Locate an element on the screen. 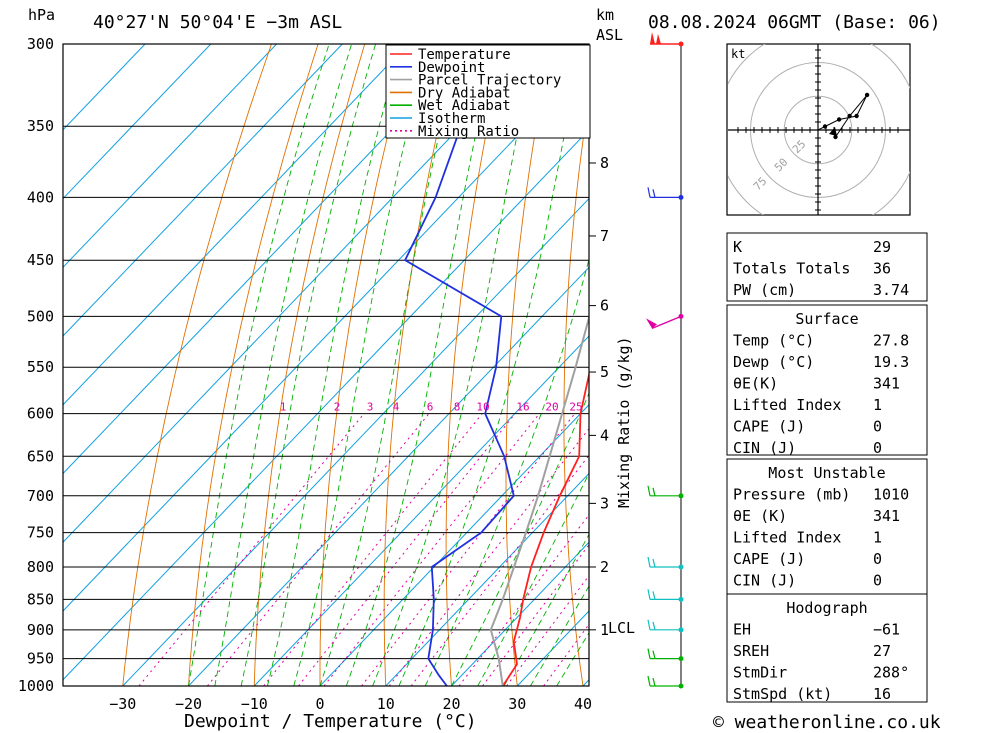  table-label: Pressure (mb) is located at coordinates (791, 495).